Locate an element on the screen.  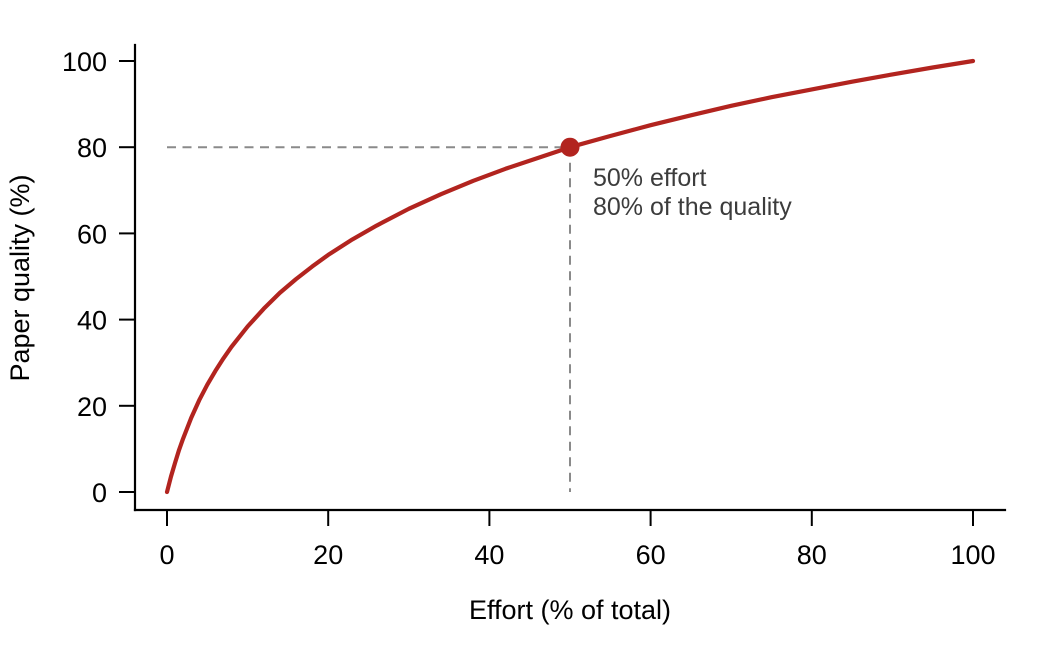
x-tick-label: 80 is located at coordinates (812, 555).